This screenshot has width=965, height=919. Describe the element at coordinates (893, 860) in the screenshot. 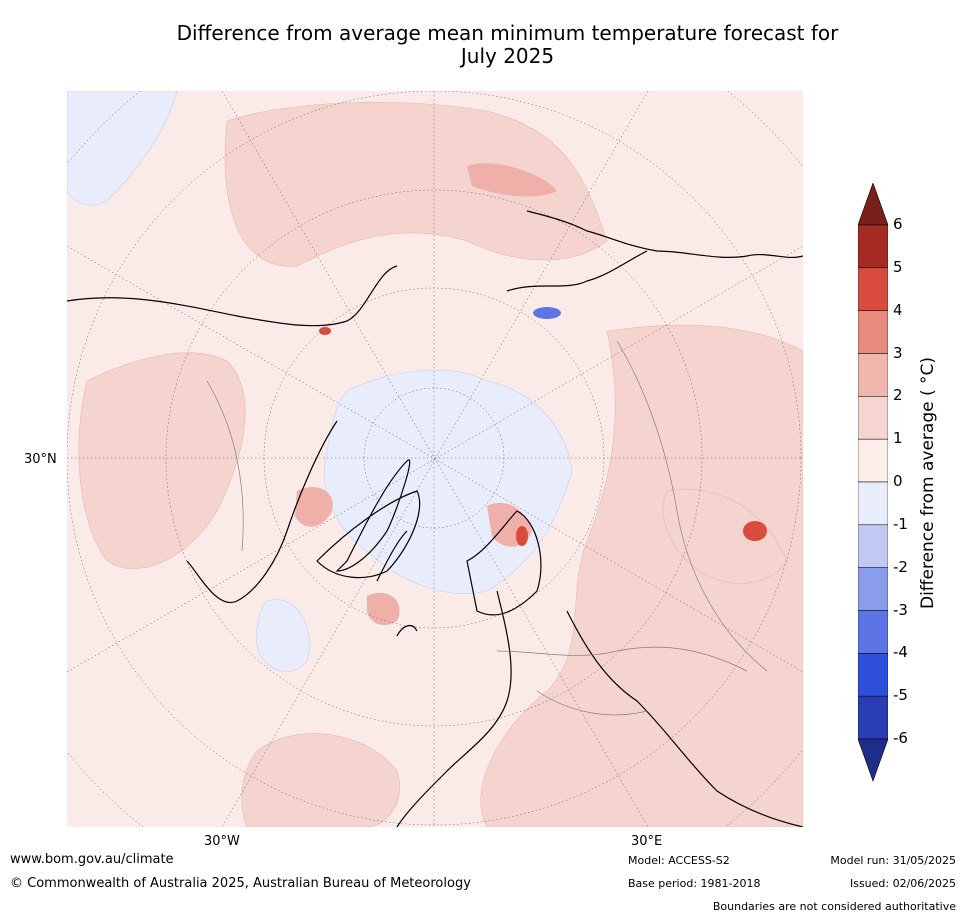

I see `footer-model-run: Model run: 31/05/2025` at that location.